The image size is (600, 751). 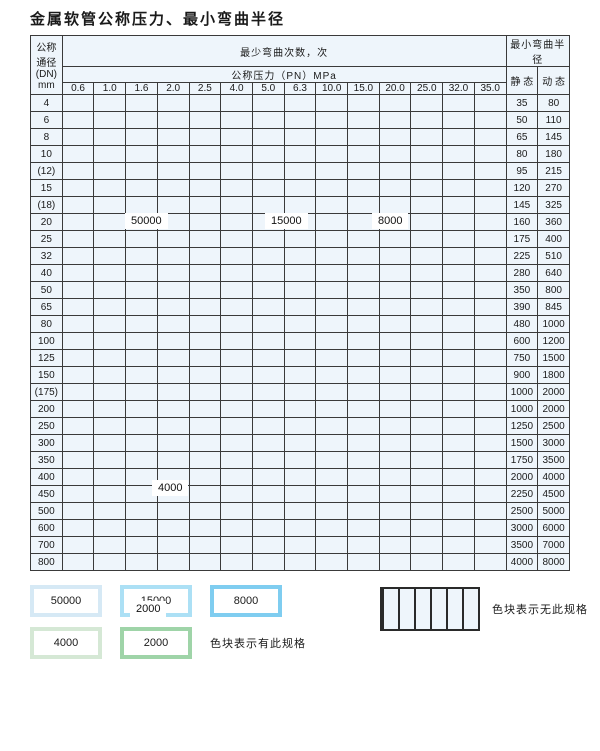 What do you see at coordinates (538, 51) in the screenshot?
I see `radius-group-header: 最小弯曲半径` at bounding box center [538, 51].